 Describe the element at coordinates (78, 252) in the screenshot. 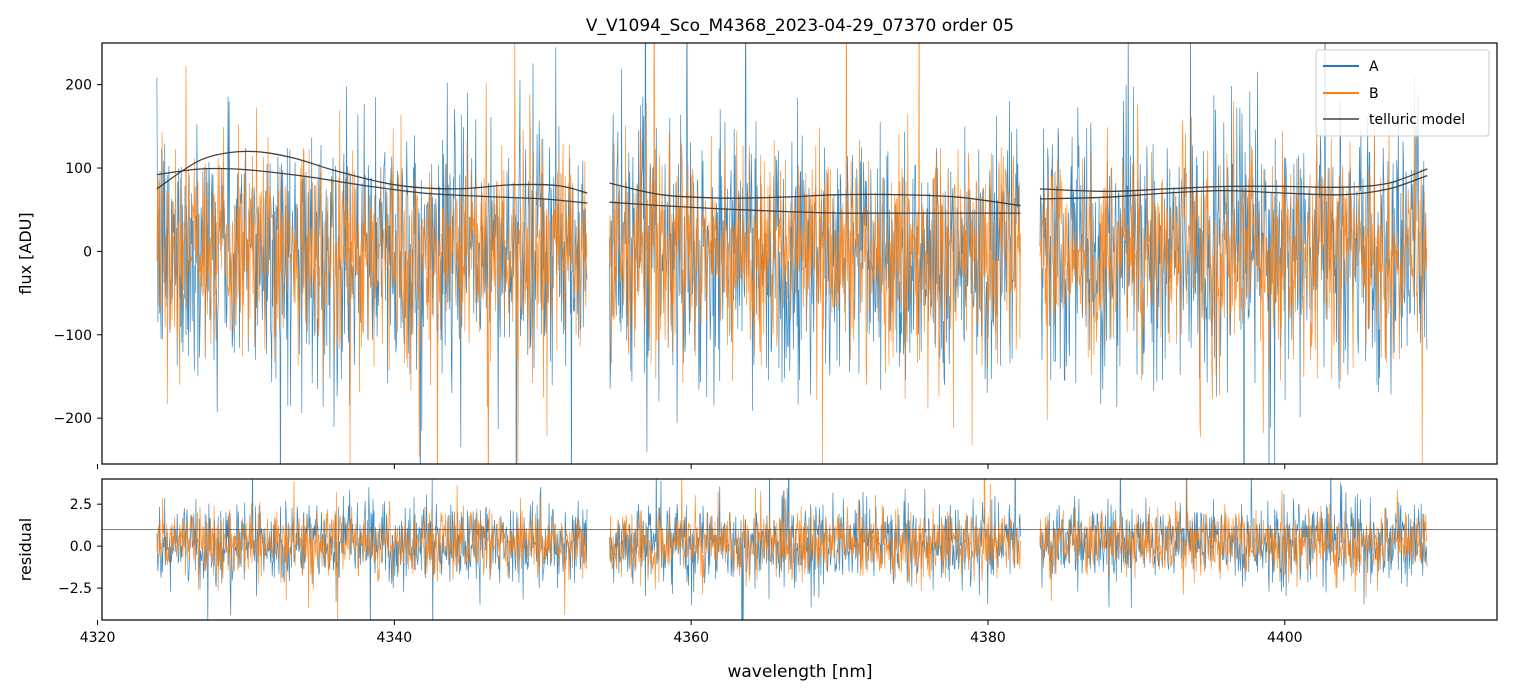

I see `flux-y-ticks: 200 100 0 −100 −200` at that location.